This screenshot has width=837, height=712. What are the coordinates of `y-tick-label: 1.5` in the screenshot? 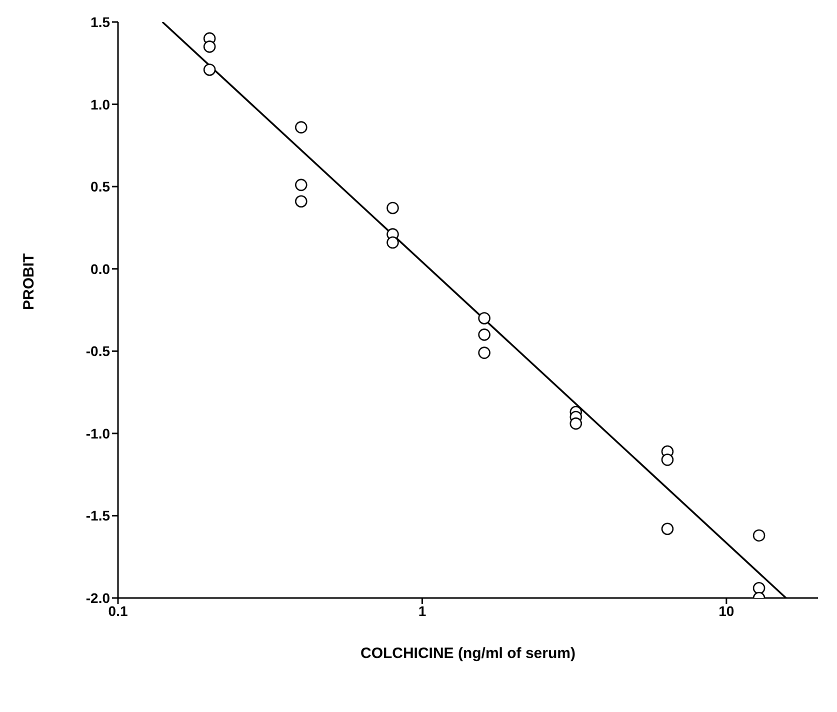 It's located at (100, 22).